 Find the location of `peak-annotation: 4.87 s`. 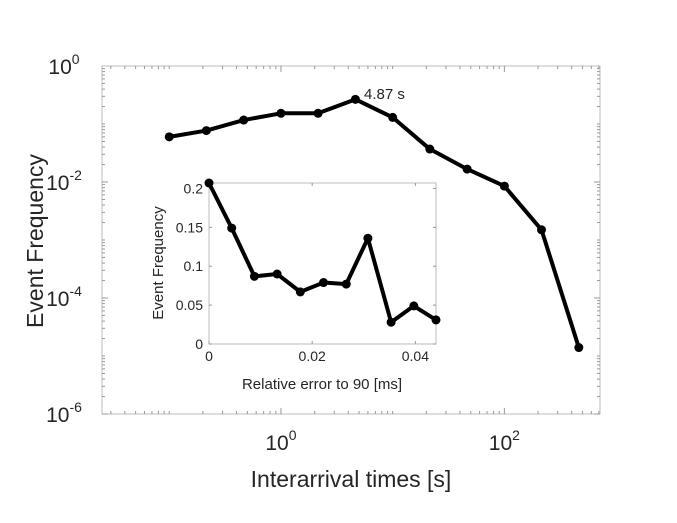

peak-annotation: 4.87 s is located at coordinates (384, 94).